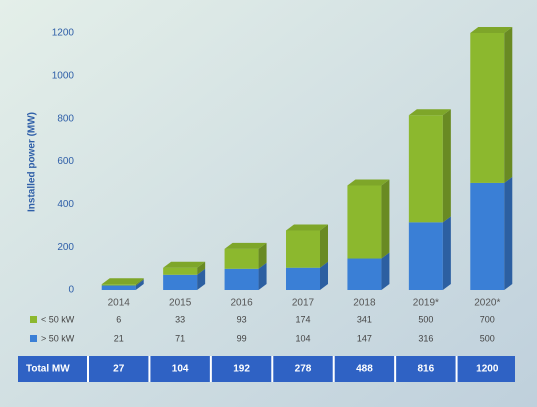  What do you see at coordinates (266, 369) in the screenshot?
I see `total-row` at bounding box center [266, 369].